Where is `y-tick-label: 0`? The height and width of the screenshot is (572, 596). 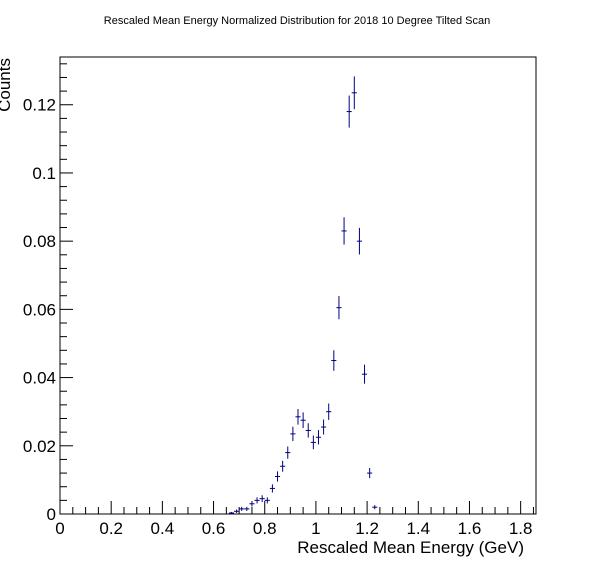 y-tick-label: 0 is located at coordinates (51, 514).